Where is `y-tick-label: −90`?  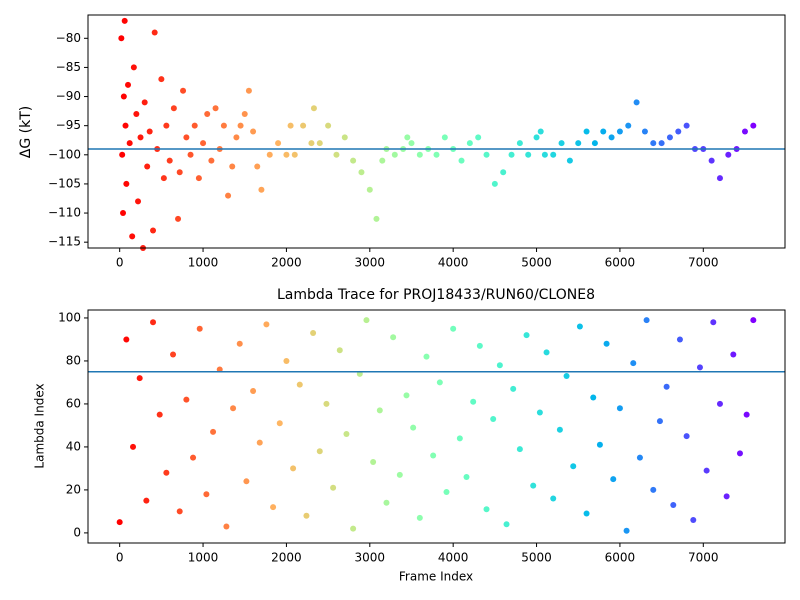 y-tick-label: −90 is located at coordinates (68, 96).